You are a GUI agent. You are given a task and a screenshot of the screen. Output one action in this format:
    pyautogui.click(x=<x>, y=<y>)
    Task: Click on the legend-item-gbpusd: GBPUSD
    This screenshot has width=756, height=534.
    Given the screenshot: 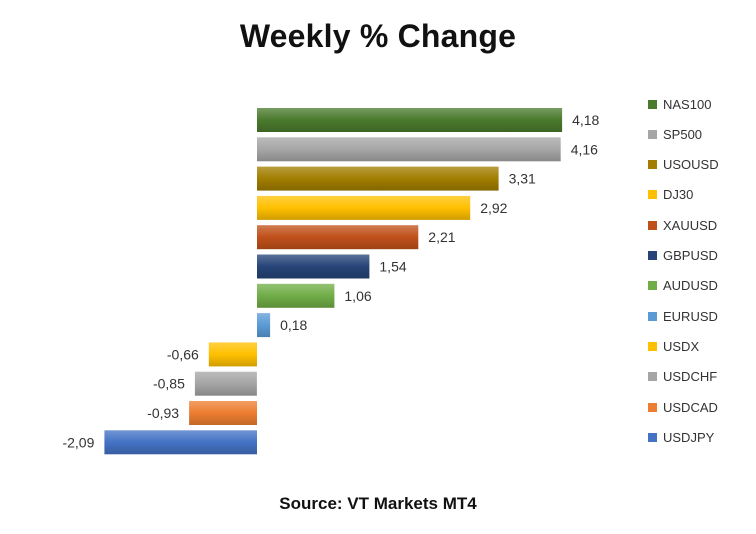 What is the action you would take?
    pyautogui.click(x=683, y=256)
    